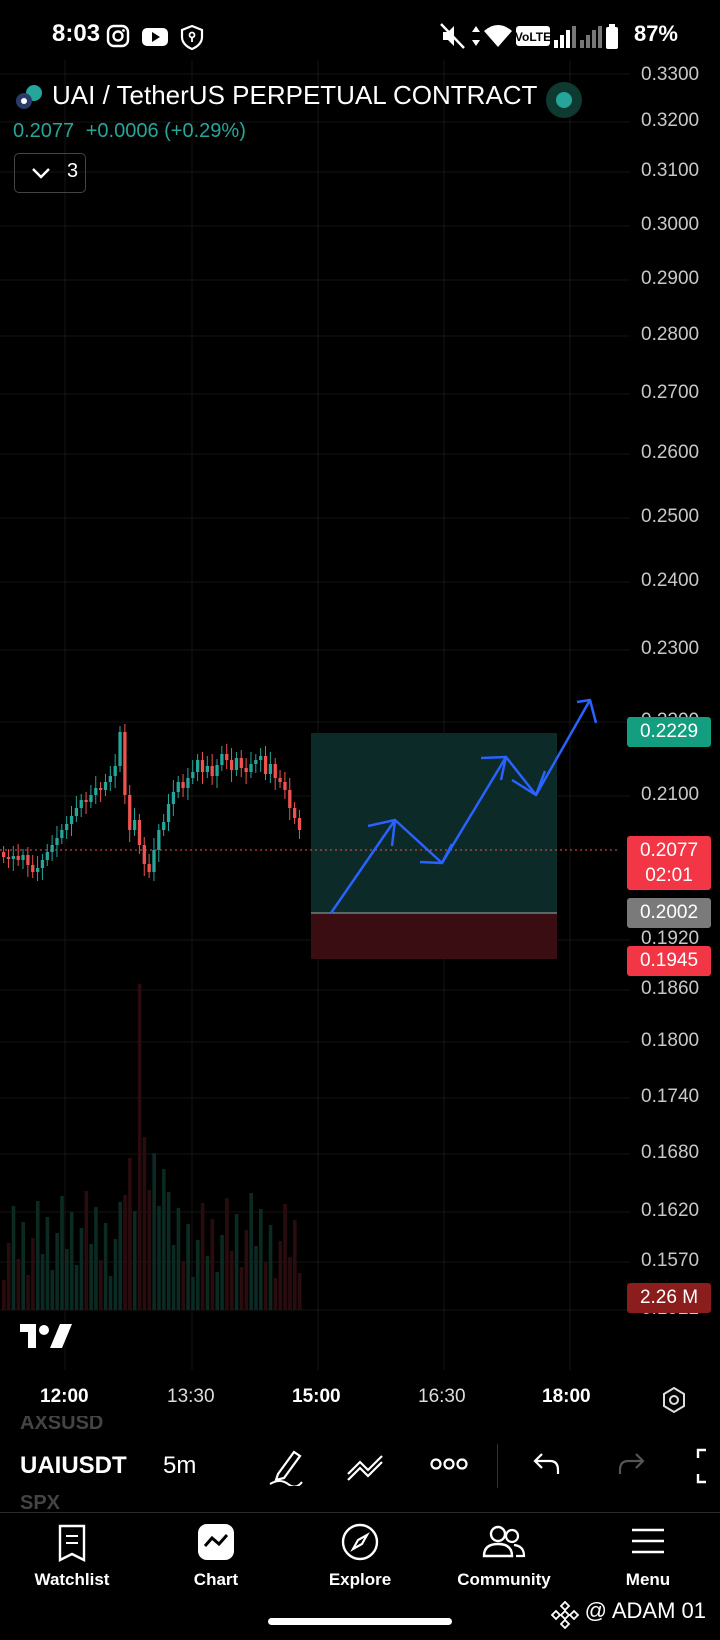 This screenshot has height=1640, width=720. What do you see at coordinates (449, 1464) in the screenshot?
I see `more-icon` at bounding box center [449, 1464].